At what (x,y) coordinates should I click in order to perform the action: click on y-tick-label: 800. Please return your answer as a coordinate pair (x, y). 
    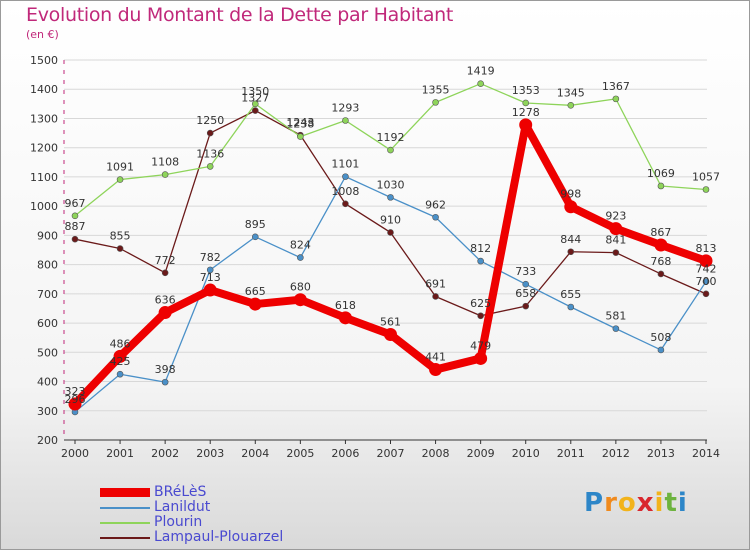
    Looking at the image, I should click on (47, 265).